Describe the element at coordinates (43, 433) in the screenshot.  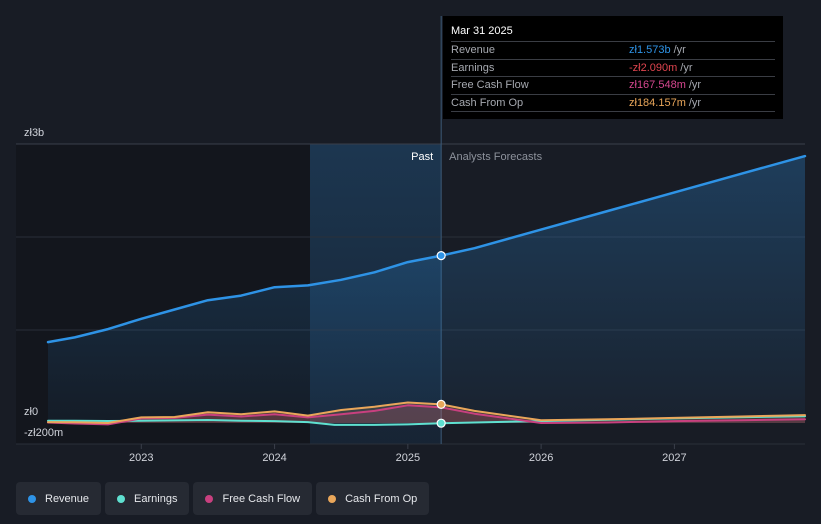
I see `y-tick-label: -zł200m` at that location.